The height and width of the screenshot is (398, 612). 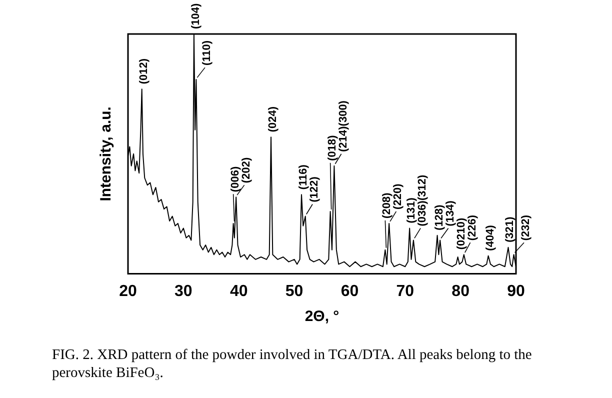 What do you see at coordinates (398, 196) in the screenshot?
I see `annotation: (220)` at bounding box center [398, 196].